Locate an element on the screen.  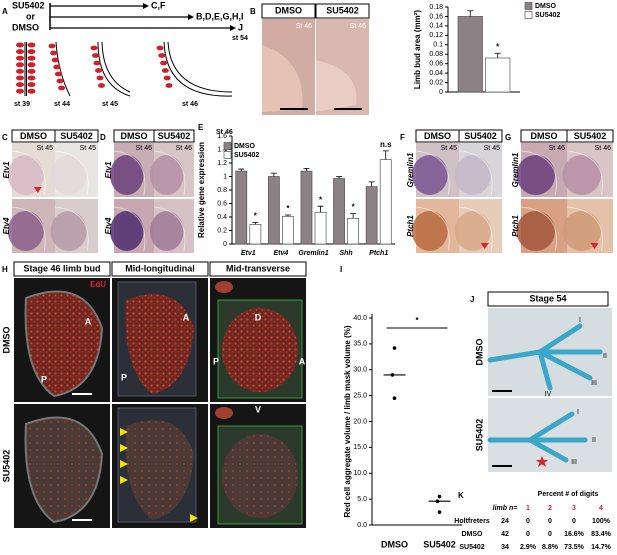
significance: n.s is located at coordinates (386, 144).